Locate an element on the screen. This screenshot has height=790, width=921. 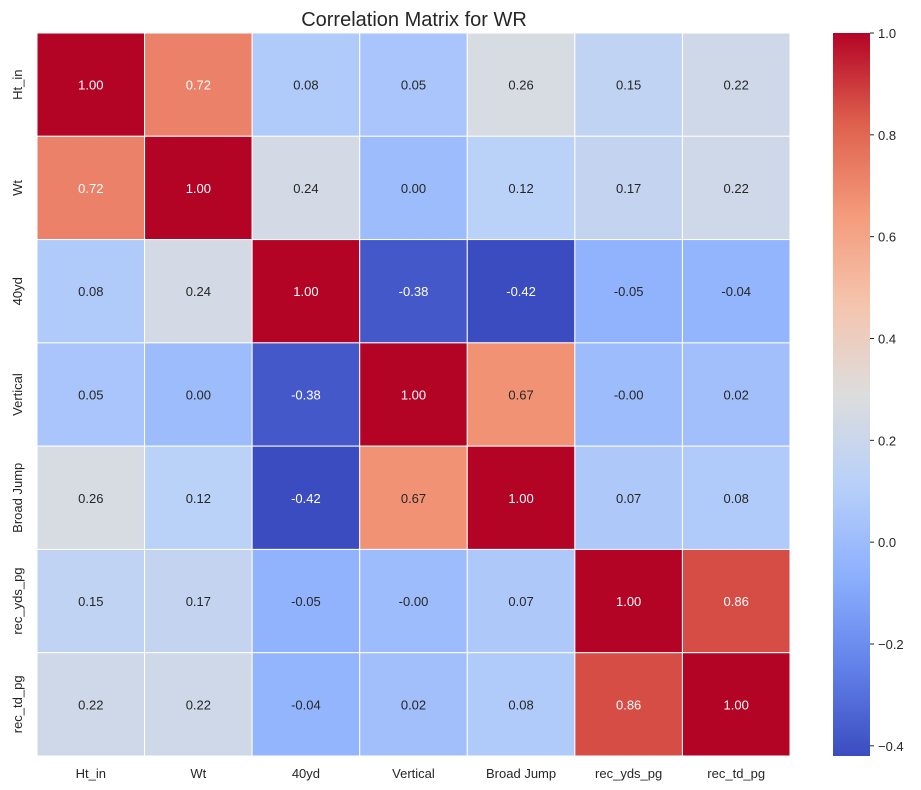
y-tick-label: Wt is located at coordinates (17, 188).